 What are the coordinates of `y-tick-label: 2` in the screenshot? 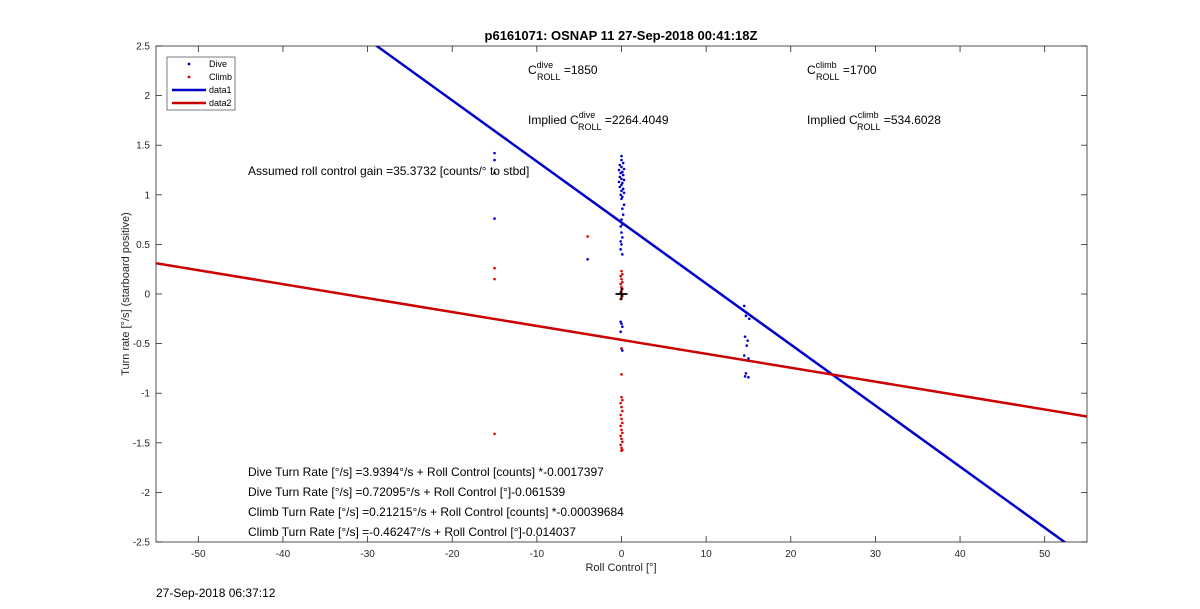 It's located at (147, 96).